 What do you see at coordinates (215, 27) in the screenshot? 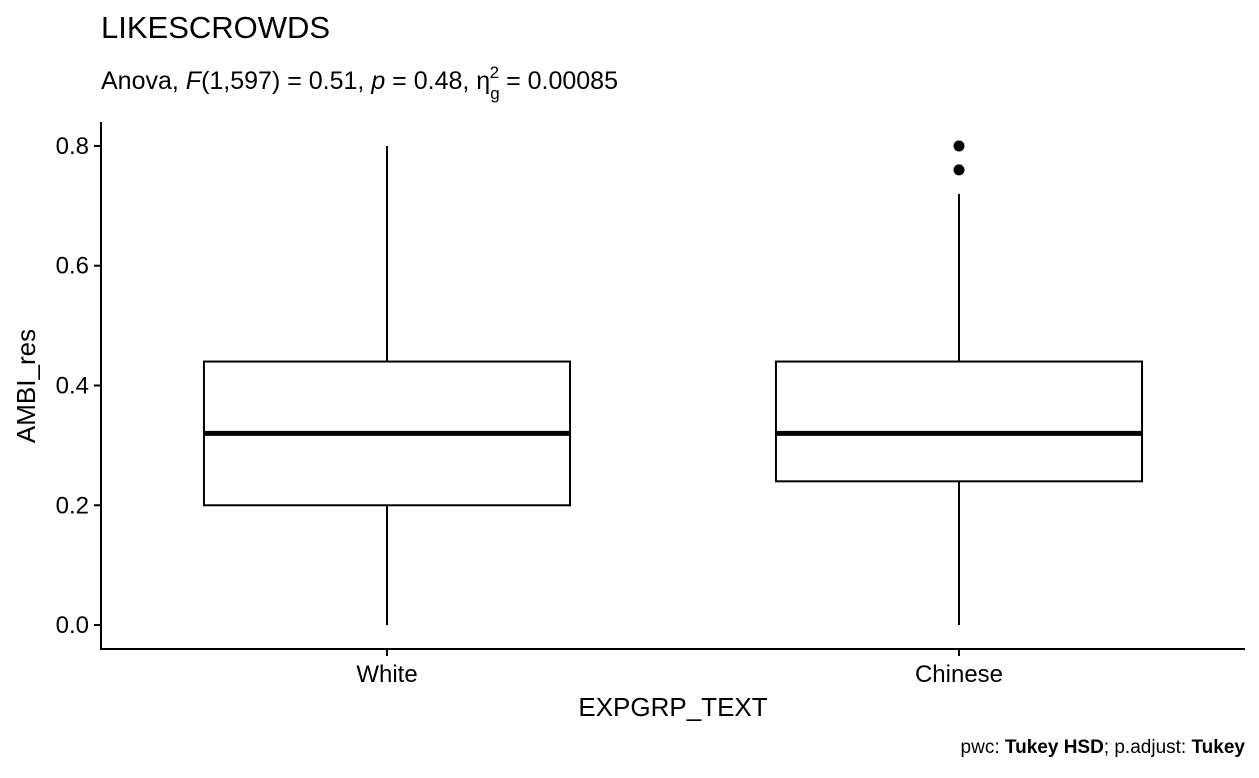
I see `chart-title: LIKESCROWDS` at bounding box center [215, 27].